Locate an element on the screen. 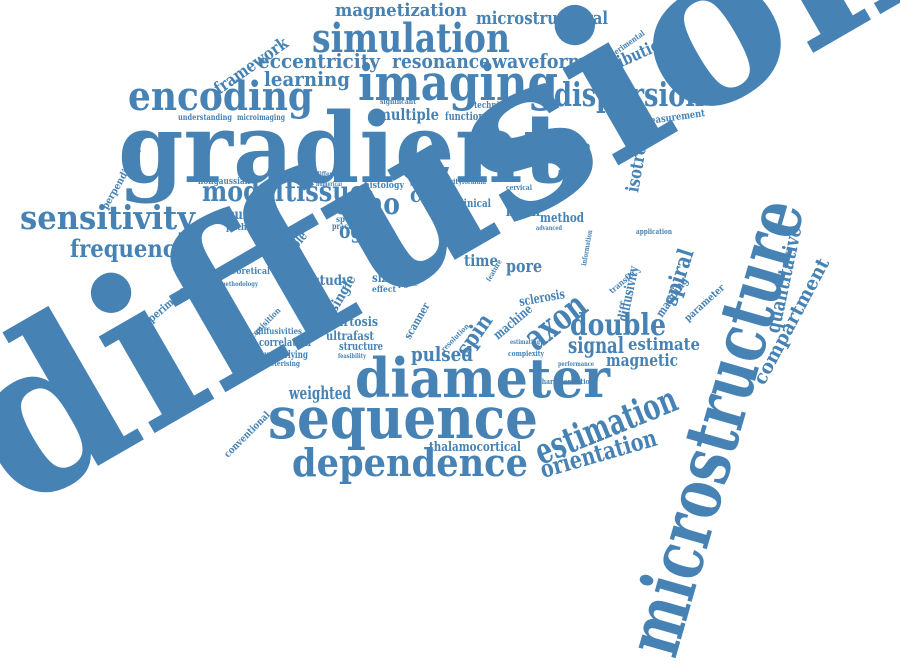 The width and height of the screenshot is (900, 664). word-correlation: correlation is located at coordinates (285, 342).